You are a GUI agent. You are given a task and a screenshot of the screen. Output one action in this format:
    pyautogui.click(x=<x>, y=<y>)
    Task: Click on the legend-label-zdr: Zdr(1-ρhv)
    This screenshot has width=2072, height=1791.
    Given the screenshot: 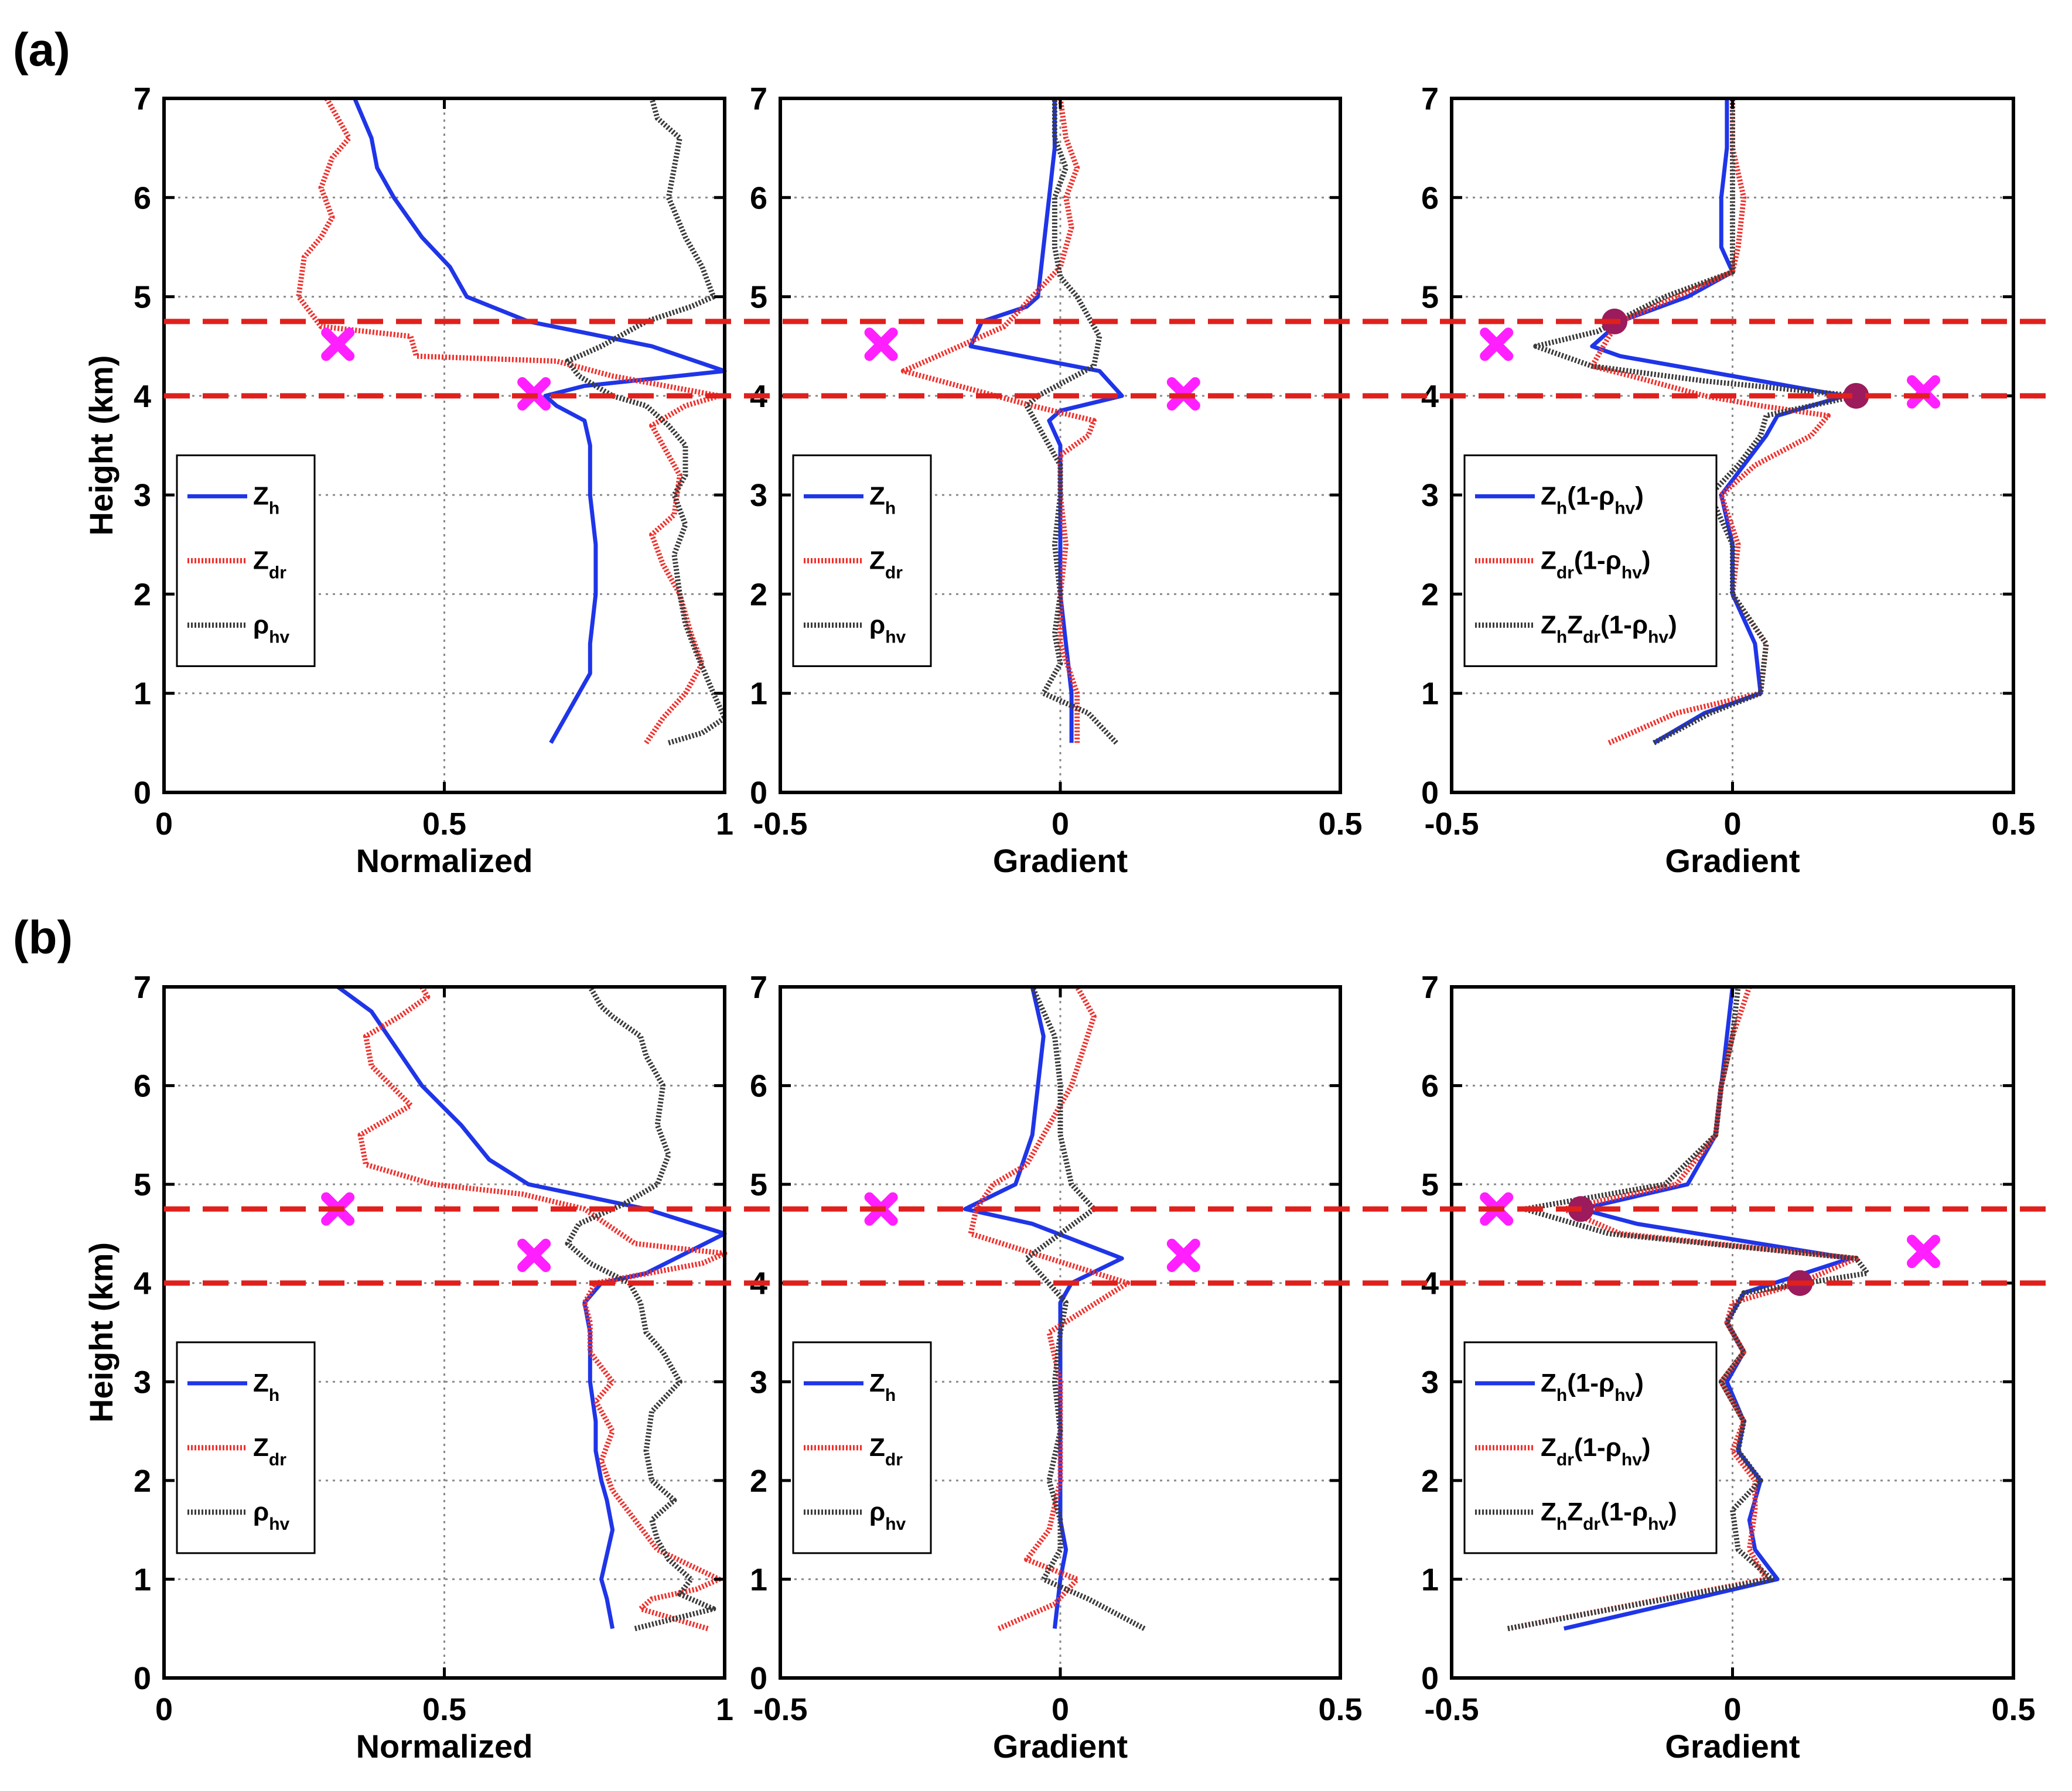 What is the action you would take?
    pyautogui.click(x=1596, y=1451)
    